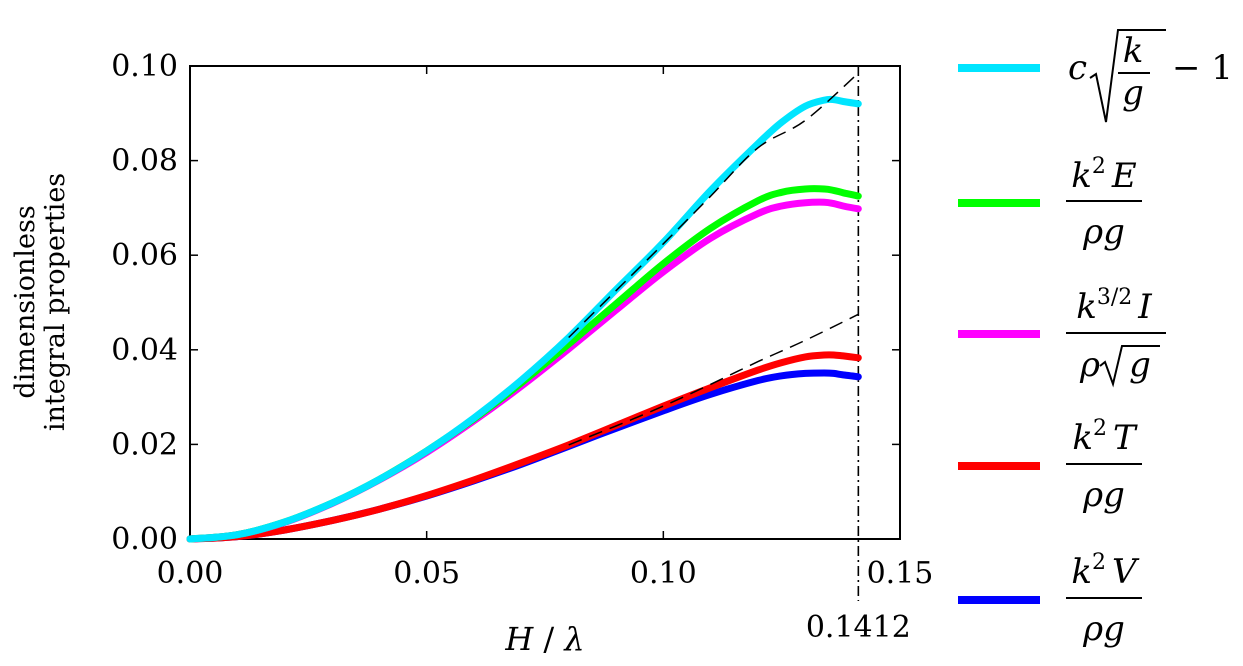 The width and height of the screenshot is (1243, 666). I want to click on series-line-V, so click(524, 456).